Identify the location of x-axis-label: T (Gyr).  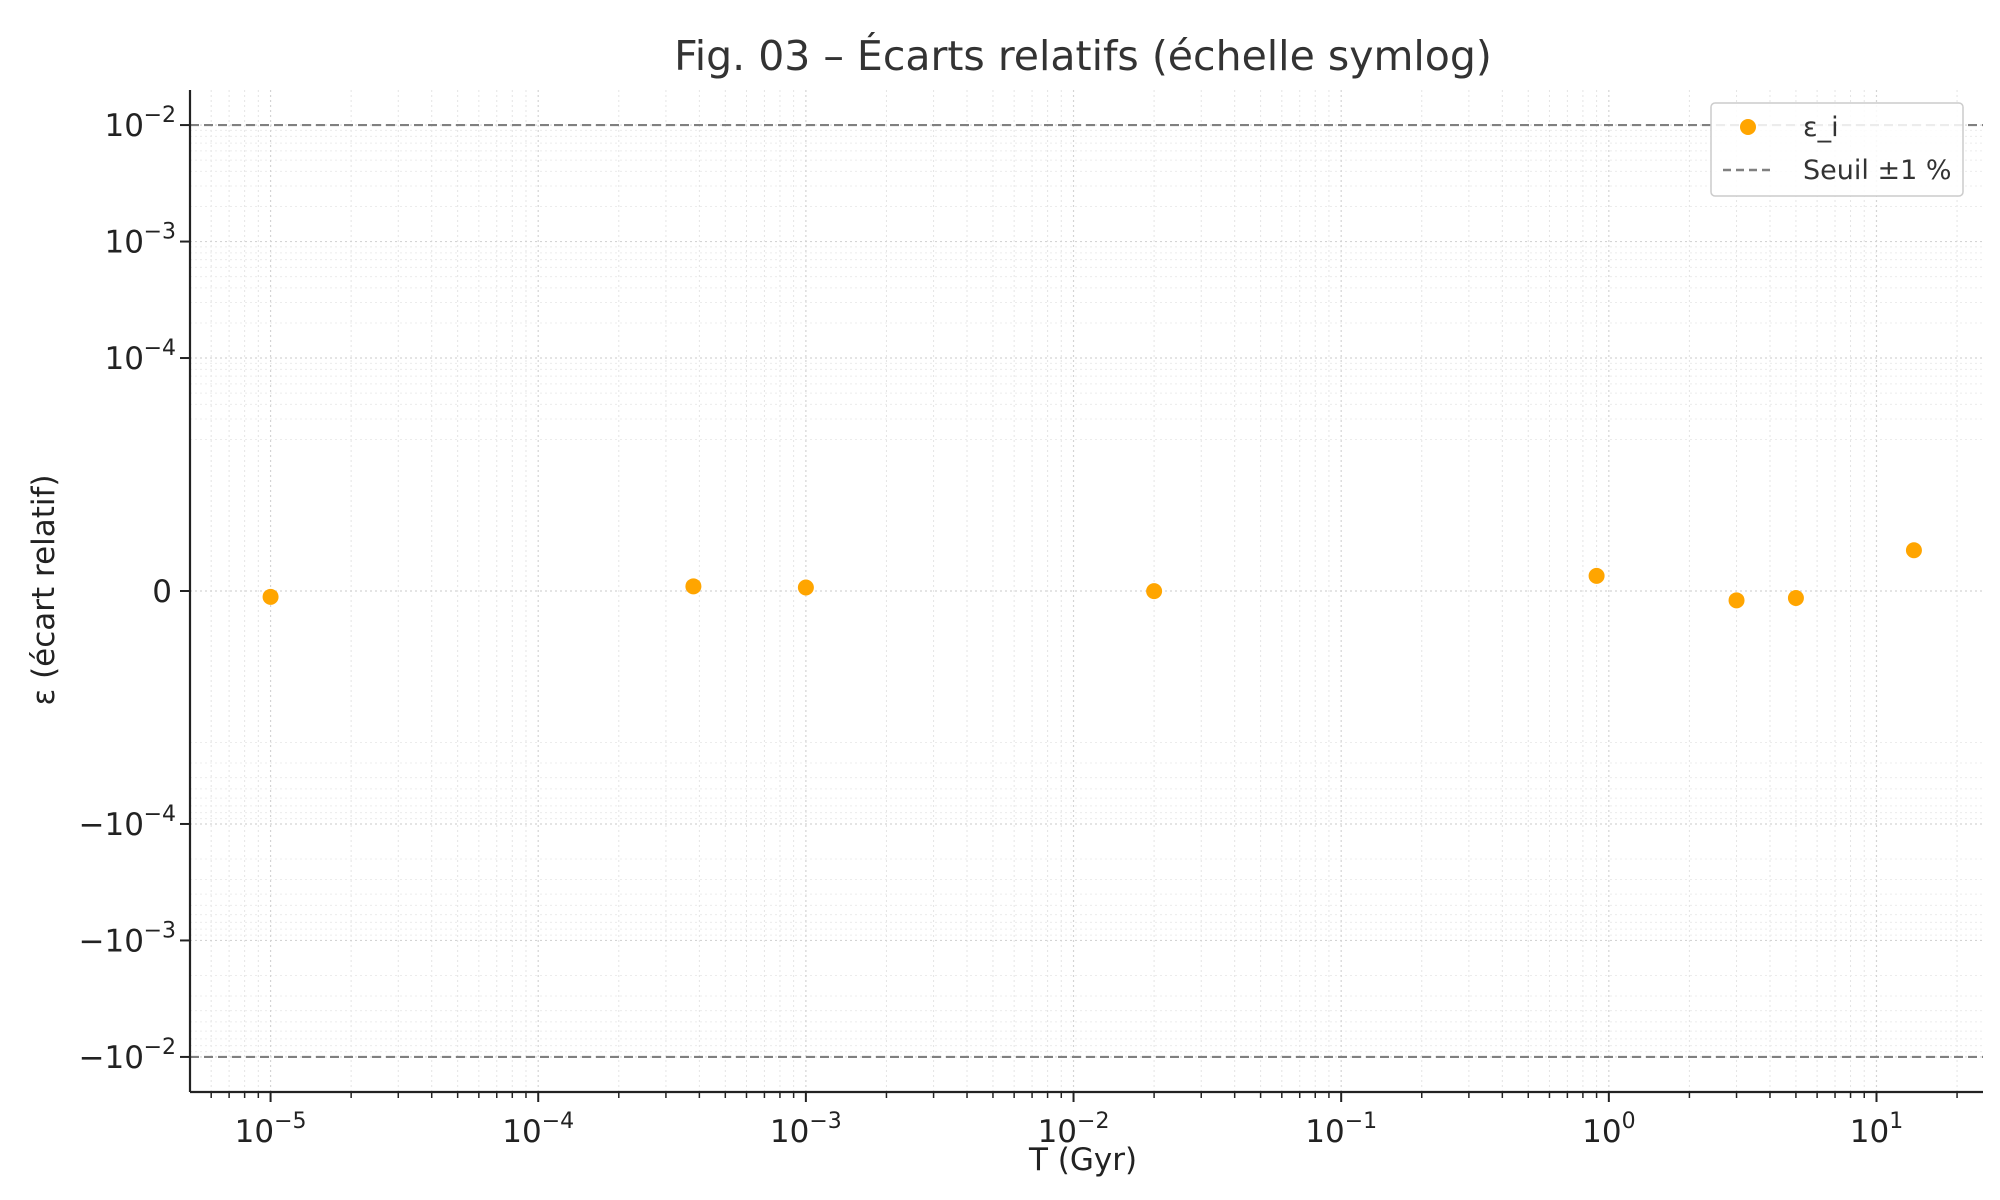
(1082, 1160).